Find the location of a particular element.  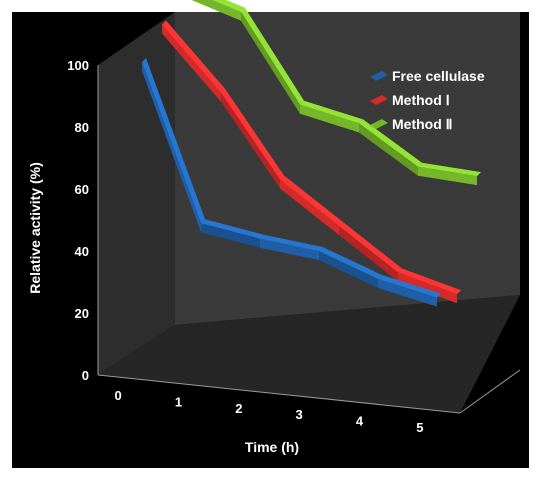

y-tick-label: 0 is located at coordinates (85, 375).